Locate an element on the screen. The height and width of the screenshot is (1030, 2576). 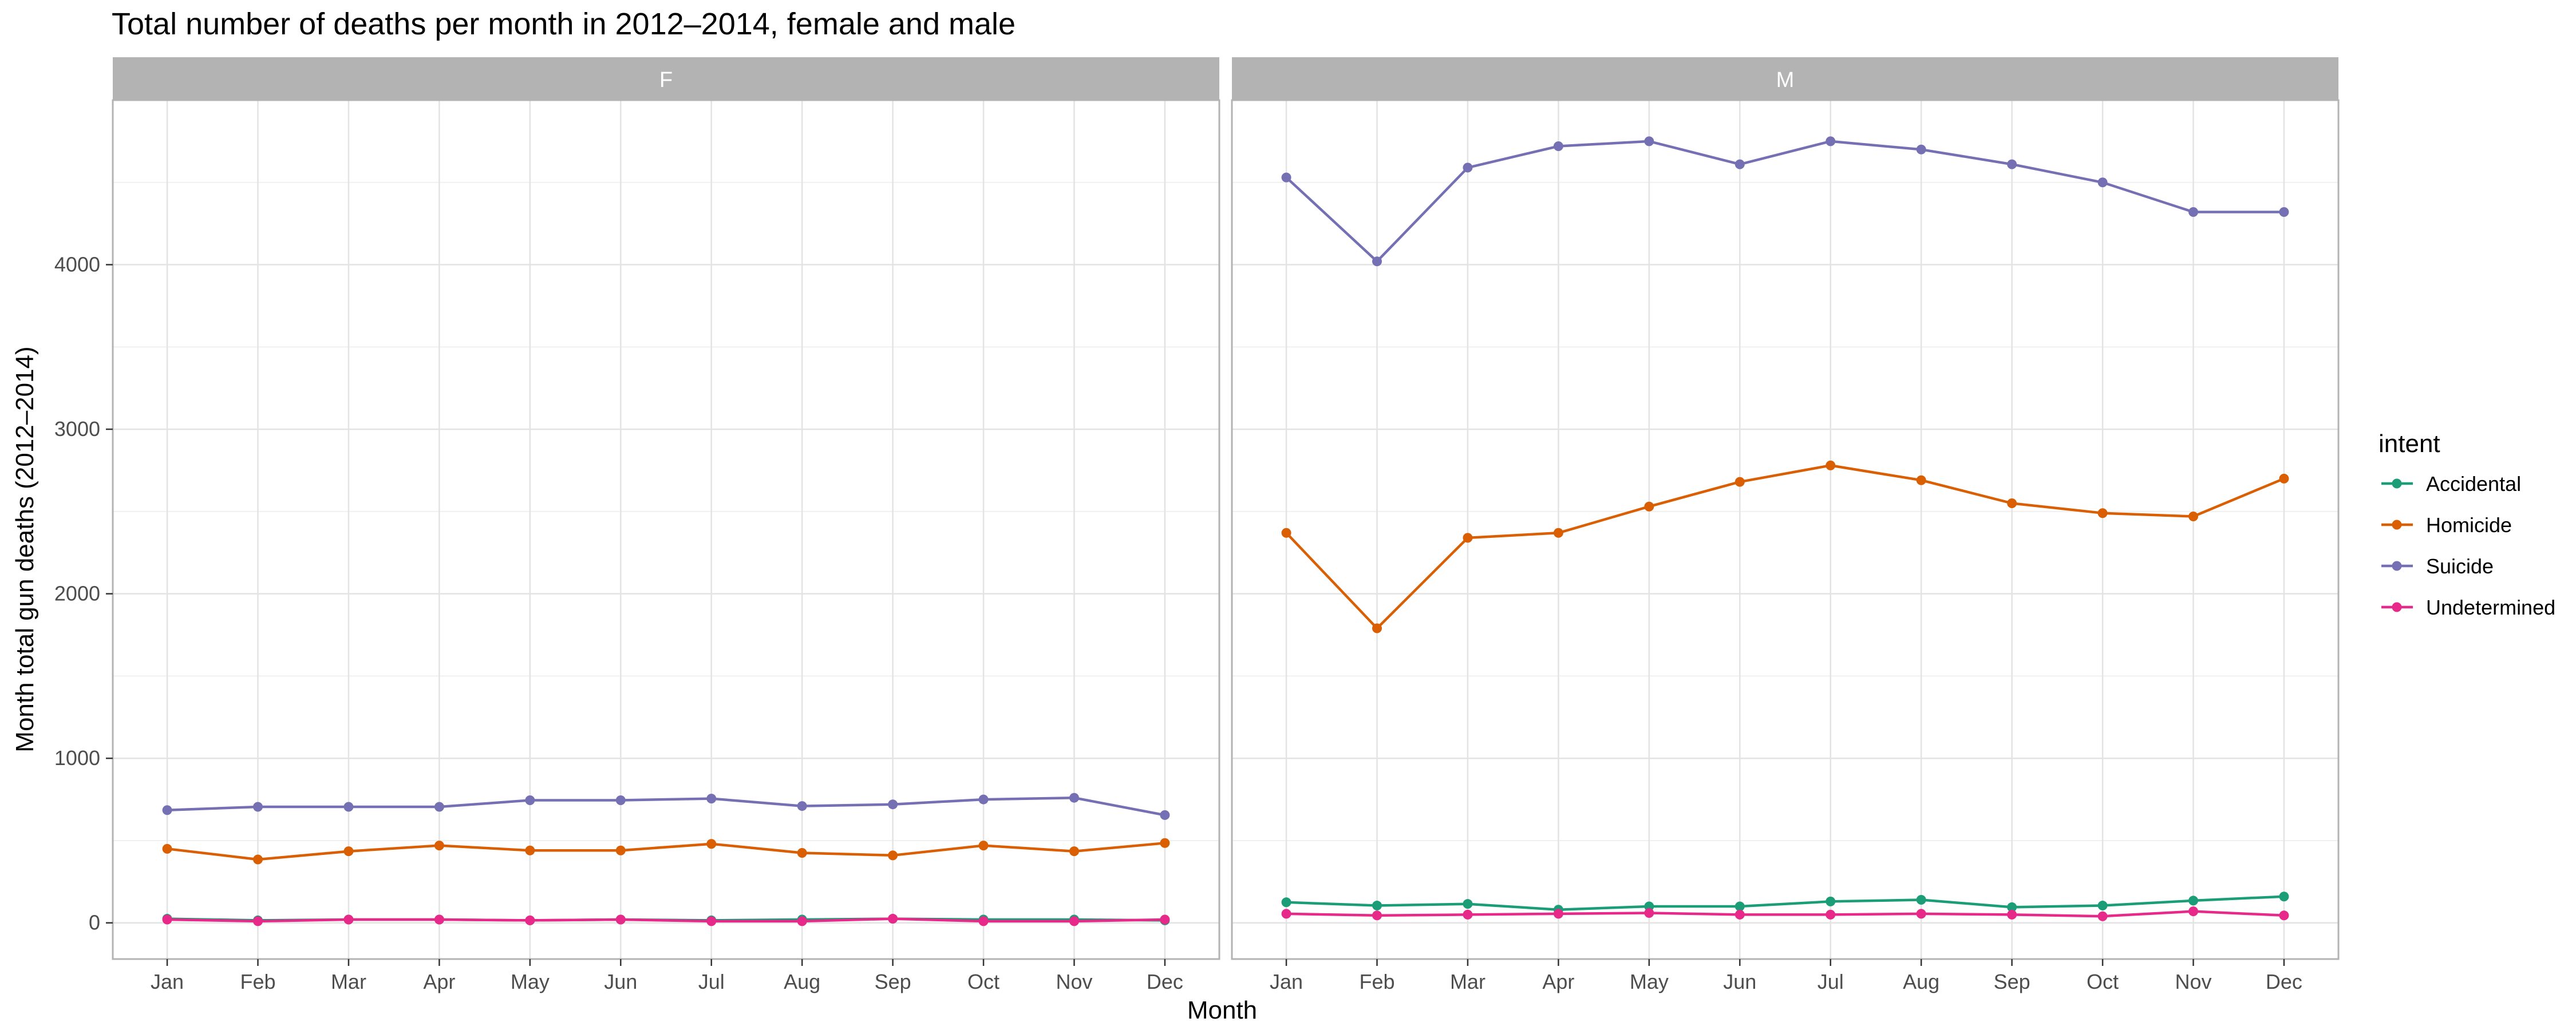
y-tick-label: 0 is located at coordinates (94, 922).